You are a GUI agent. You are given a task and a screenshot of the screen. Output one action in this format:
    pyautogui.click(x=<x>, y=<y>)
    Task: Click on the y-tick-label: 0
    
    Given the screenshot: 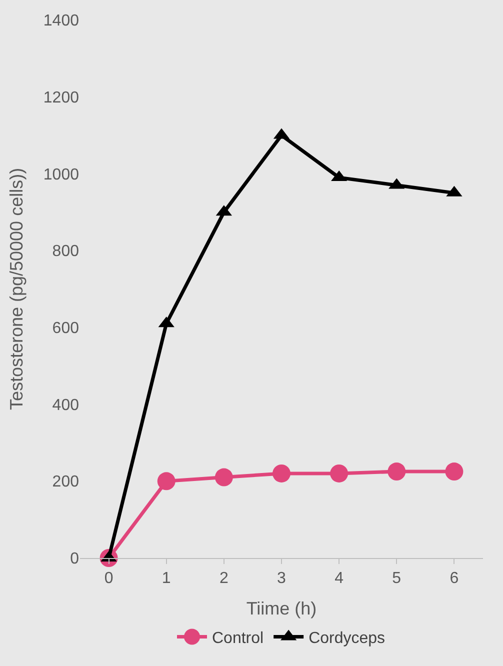 What is the action you would take?
    pyautogui.click(x=75, y=559)
    